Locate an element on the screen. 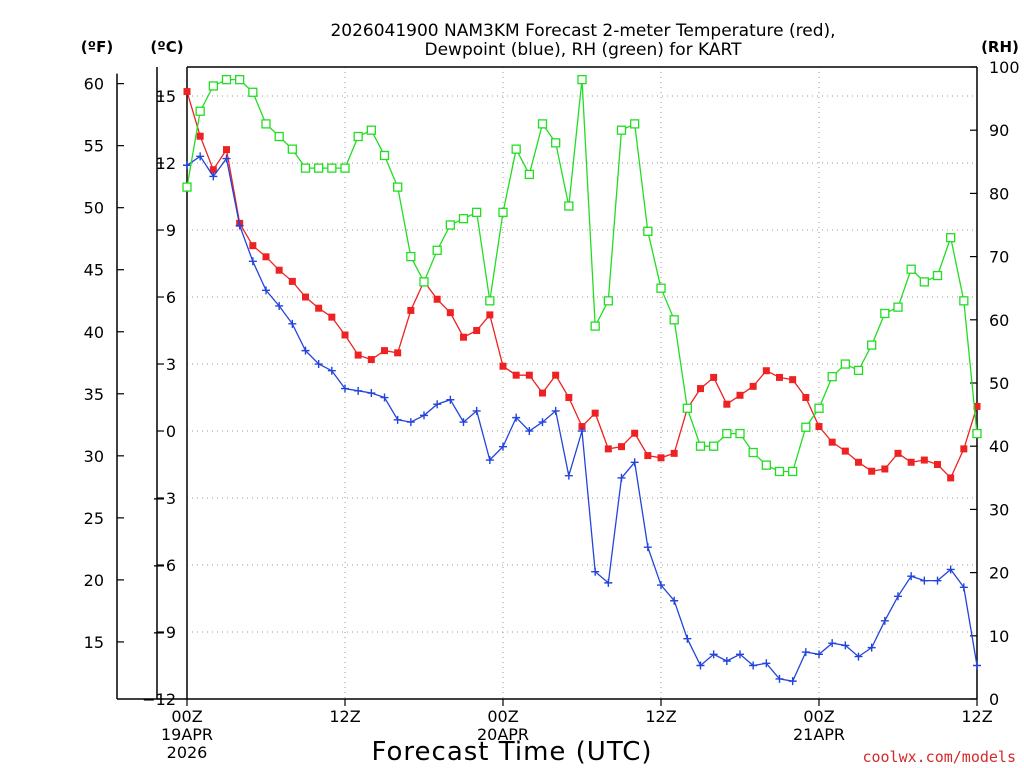  x-tick-label: 2026 is located at coordinates (187, 752).